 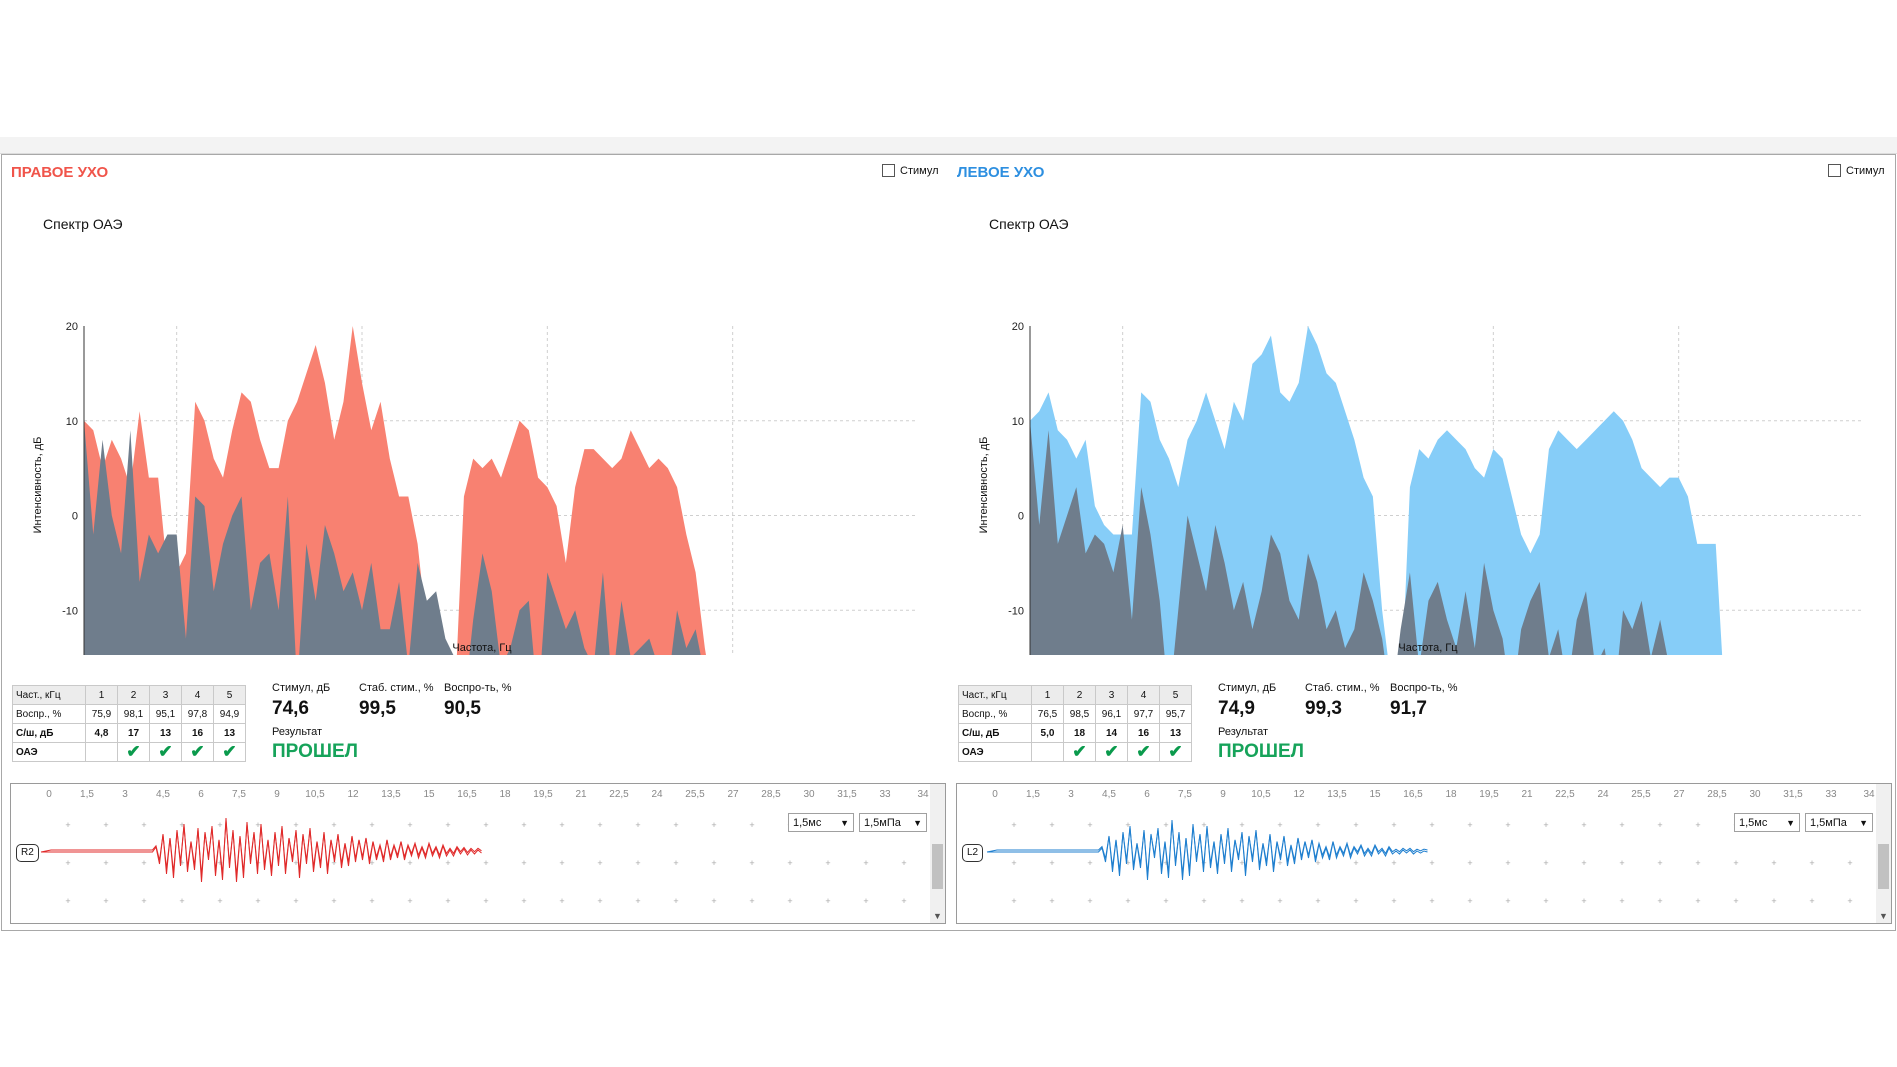 What do you see at coordinates (1109, 794) in the screenshot?
I see `time-tick-label: 4,5` at bounding box center [1109, 794].